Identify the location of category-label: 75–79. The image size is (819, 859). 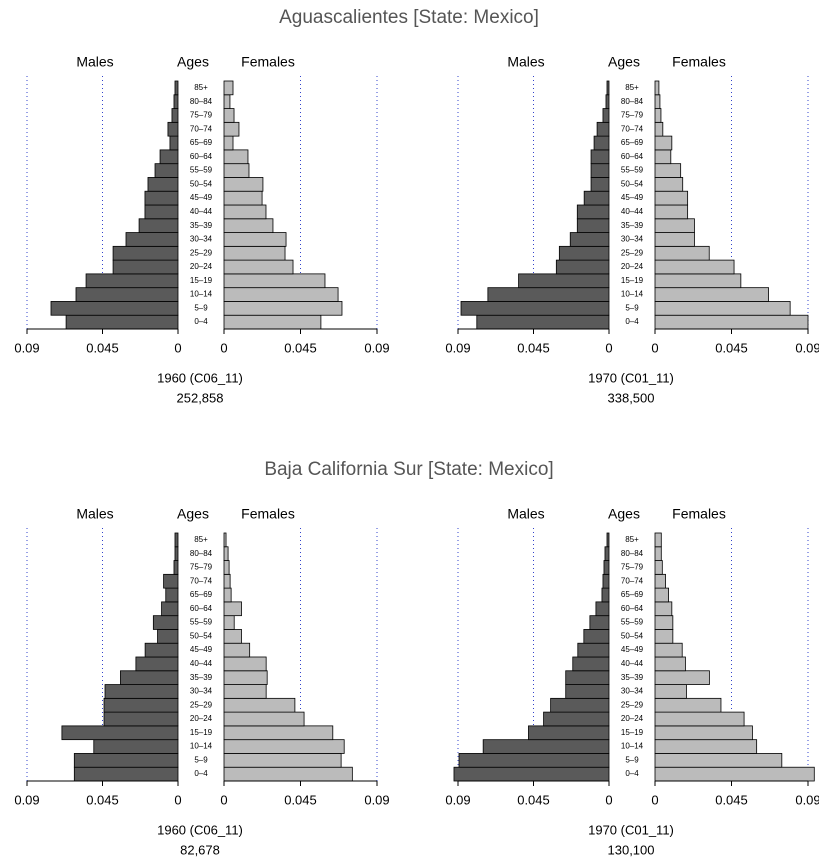
(632, 567).